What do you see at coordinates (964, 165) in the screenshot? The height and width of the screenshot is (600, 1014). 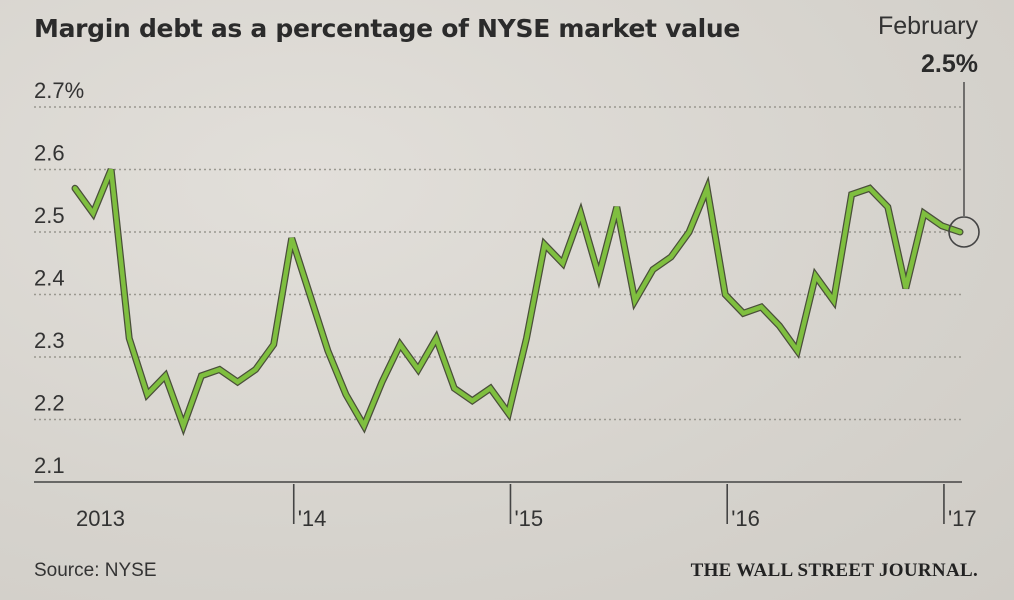 I see `annotation` at bounding box center [964, 165].